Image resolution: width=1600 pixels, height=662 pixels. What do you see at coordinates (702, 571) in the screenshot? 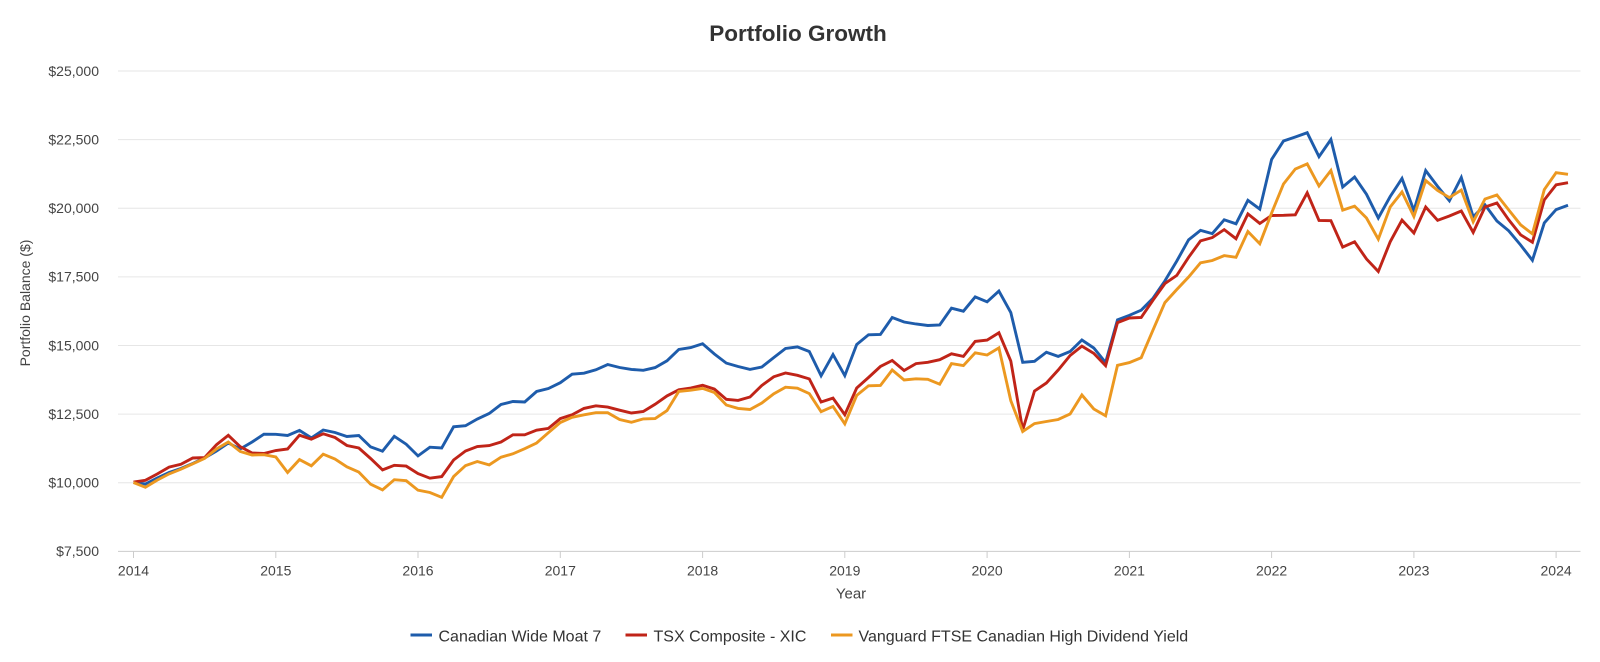
I see `svg-text: 2018` at bounding box center [702, 571].